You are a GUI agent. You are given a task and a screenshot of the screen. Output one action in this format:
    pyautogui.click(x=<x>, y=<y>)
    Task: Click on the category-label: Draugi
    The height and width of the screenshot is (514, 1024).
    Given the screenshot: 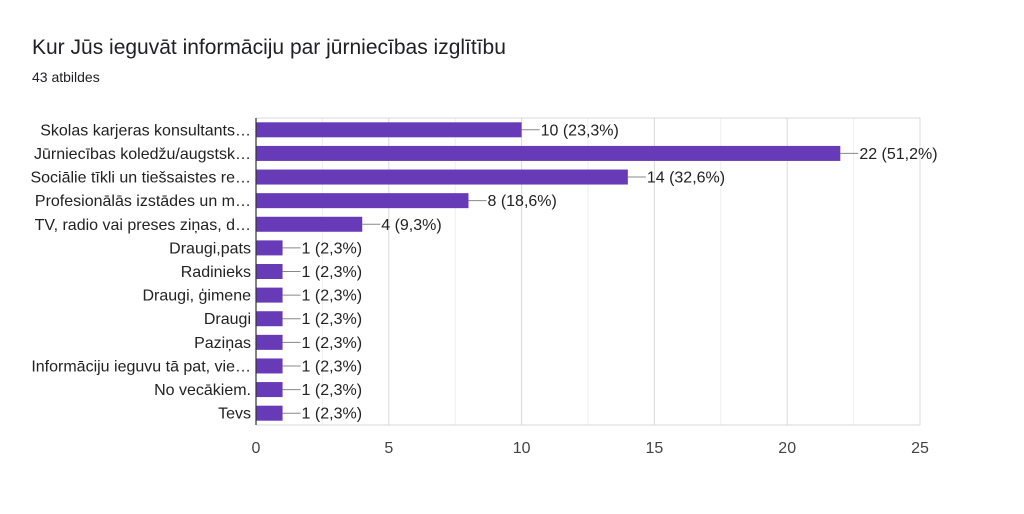 What is the action you would take?
    pyautogui.click(x=227, y=319)
    